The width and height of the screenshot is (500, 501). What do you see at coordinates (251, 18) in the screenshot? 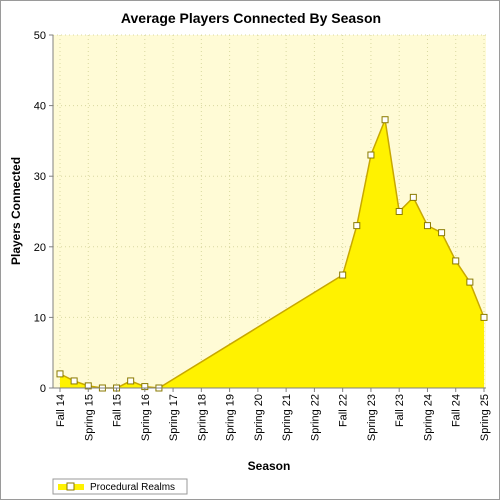
I see `chart-title: Average Players Connected By Season` at bounding box center [251, 18].